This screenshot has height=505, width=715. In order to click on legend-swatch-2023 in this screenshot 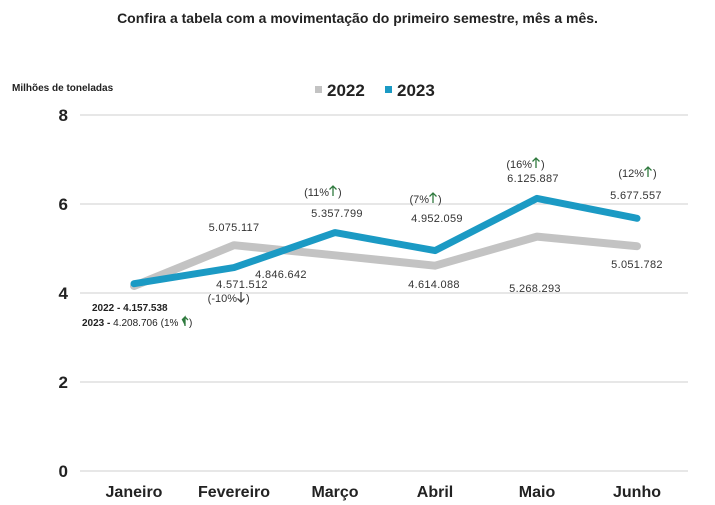, I will do `click(388, 89)`.